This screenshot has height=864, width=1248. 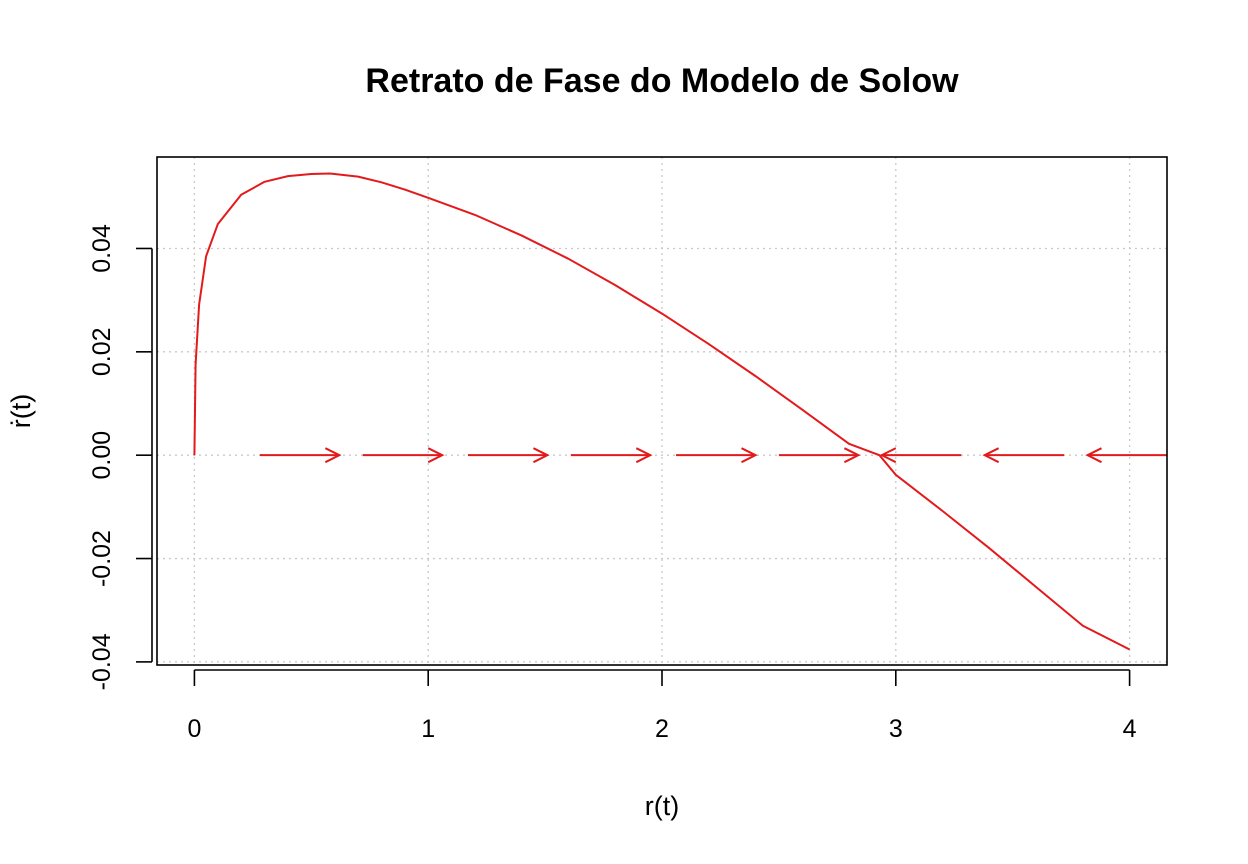 I want to click on y-tick-label-4: 0.04, so click(x=102, y=248).